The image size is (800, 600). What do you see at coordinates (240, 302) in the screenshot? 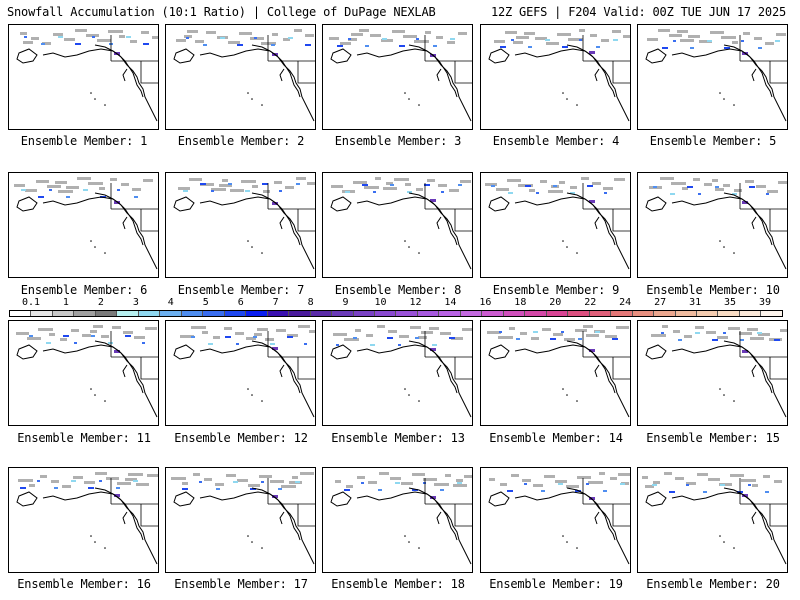
I see `colorbar-tick-label: 6` at bounding box center [240, 302].